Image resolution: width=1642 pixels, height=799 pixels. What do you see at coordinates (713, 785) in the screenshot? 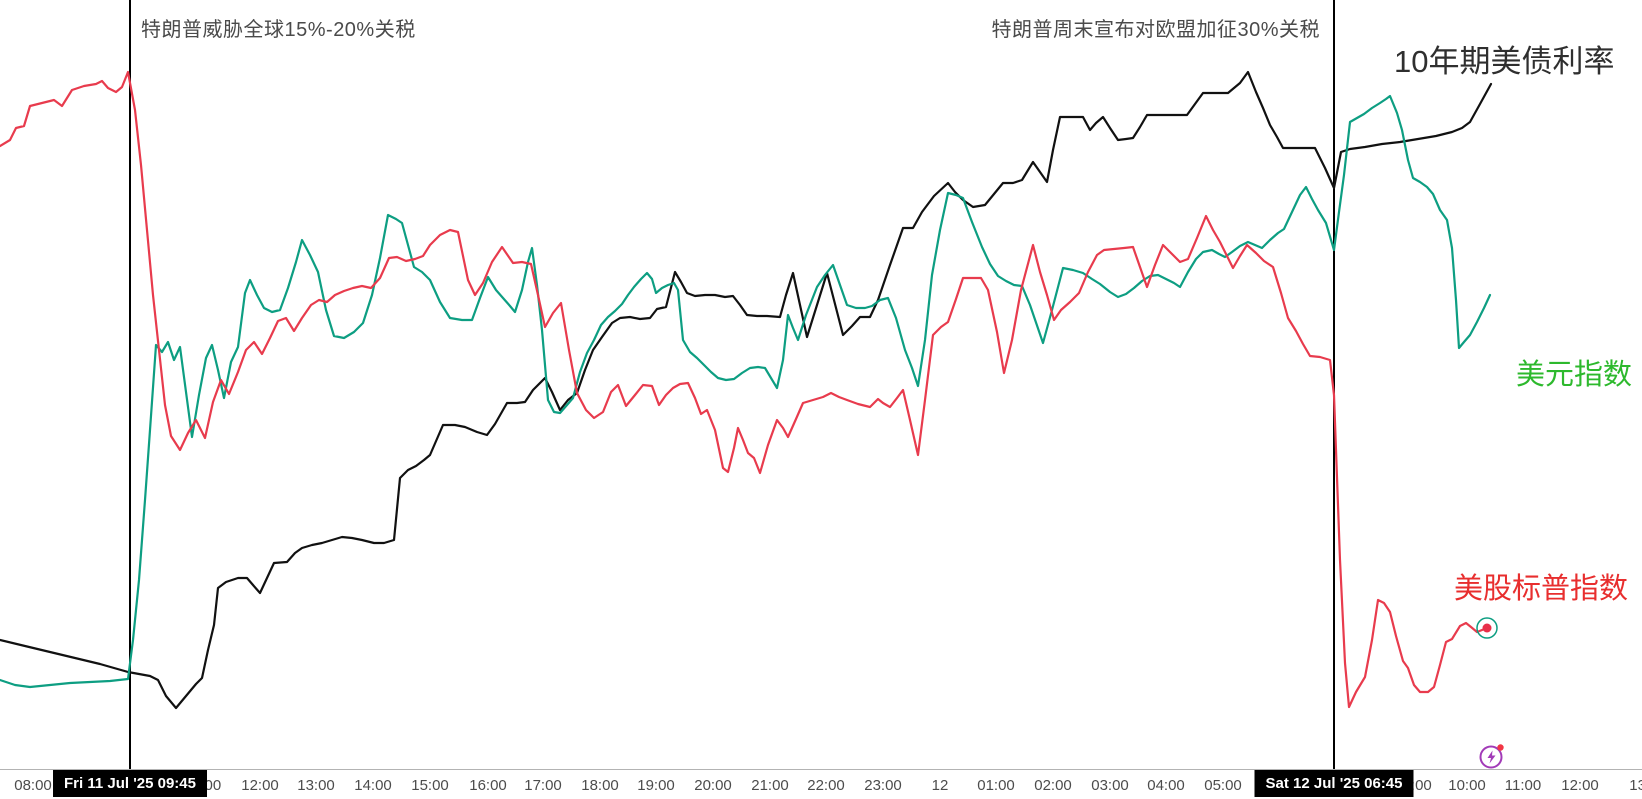
I see `time-tick-label: 20:00` at bounding box center [713, 785].